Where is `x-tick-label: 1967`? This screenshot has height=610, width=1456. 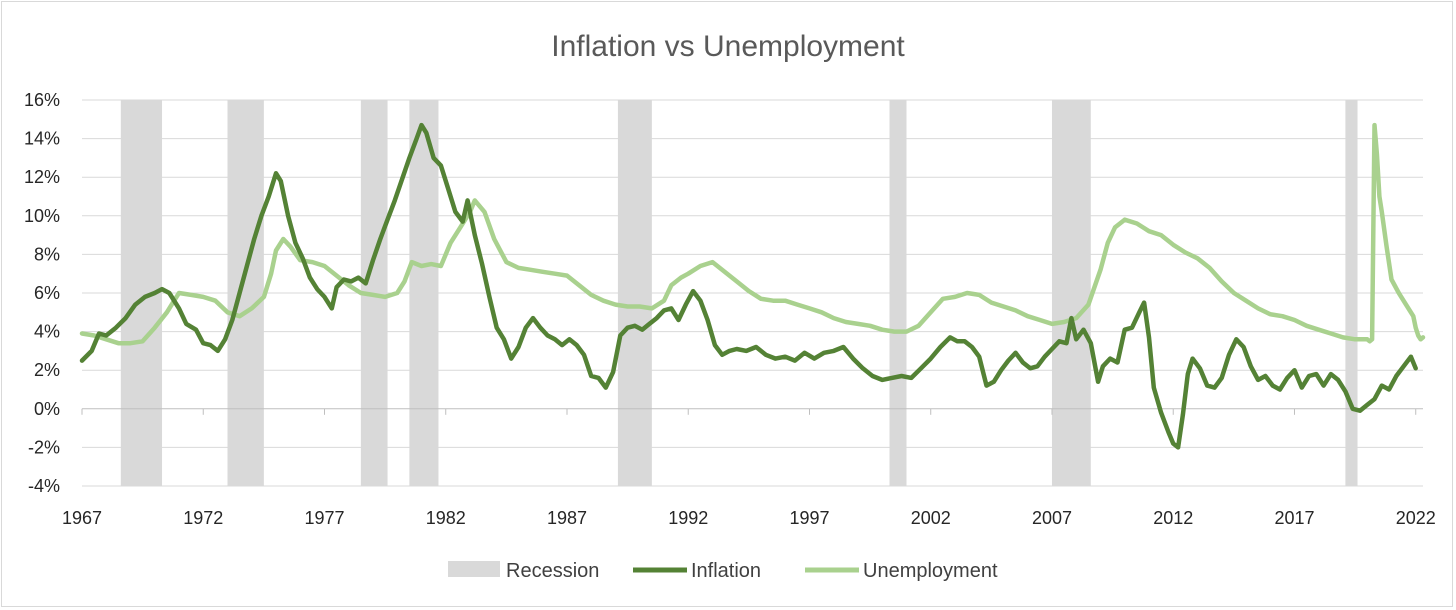
x-tick-label: 1967 is located at coordinates (82, 518).